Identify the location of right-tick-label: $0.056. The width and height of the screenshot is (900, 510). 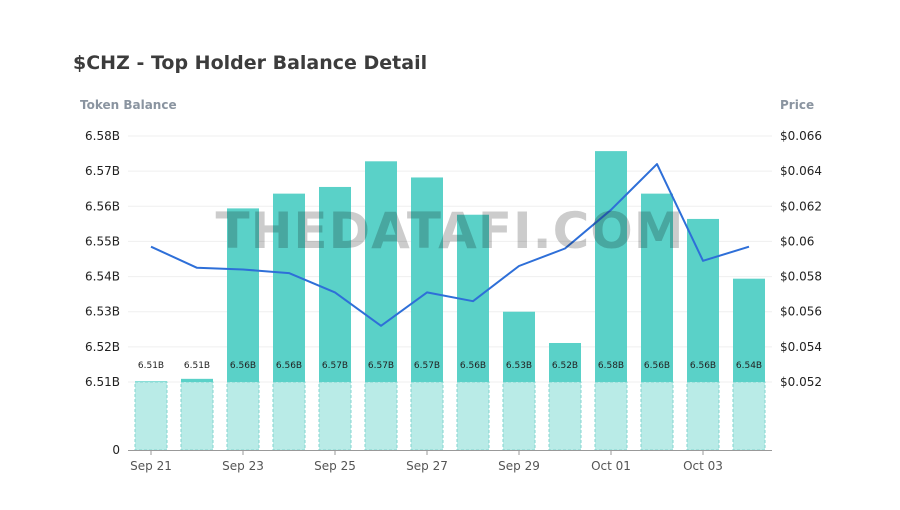
(801, 312).